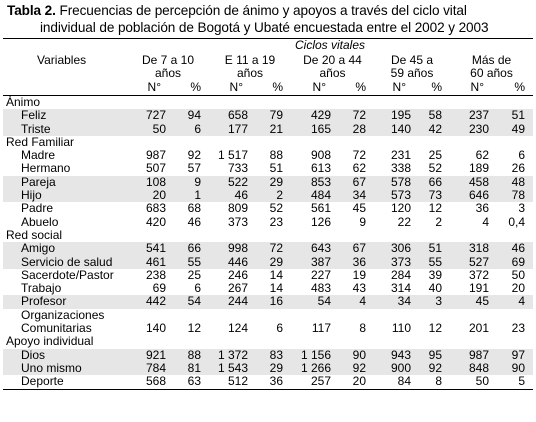 The image size is (536, 422). Describe the element at coordinates (513, 195) in the screenshot. I see `percent-cell: 78` at that location.